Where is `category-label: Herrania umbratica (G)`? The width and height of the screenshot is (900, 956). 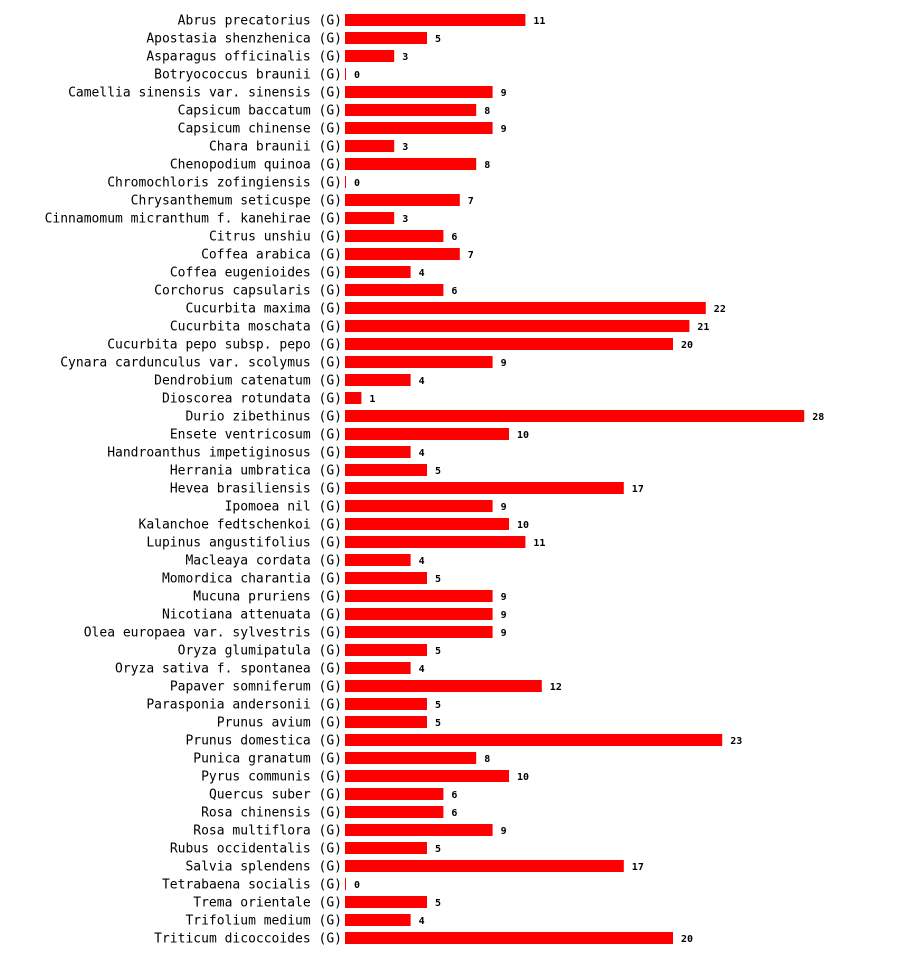
category-label: Herrania umbratica (G) is located at coordinates (256, 471).